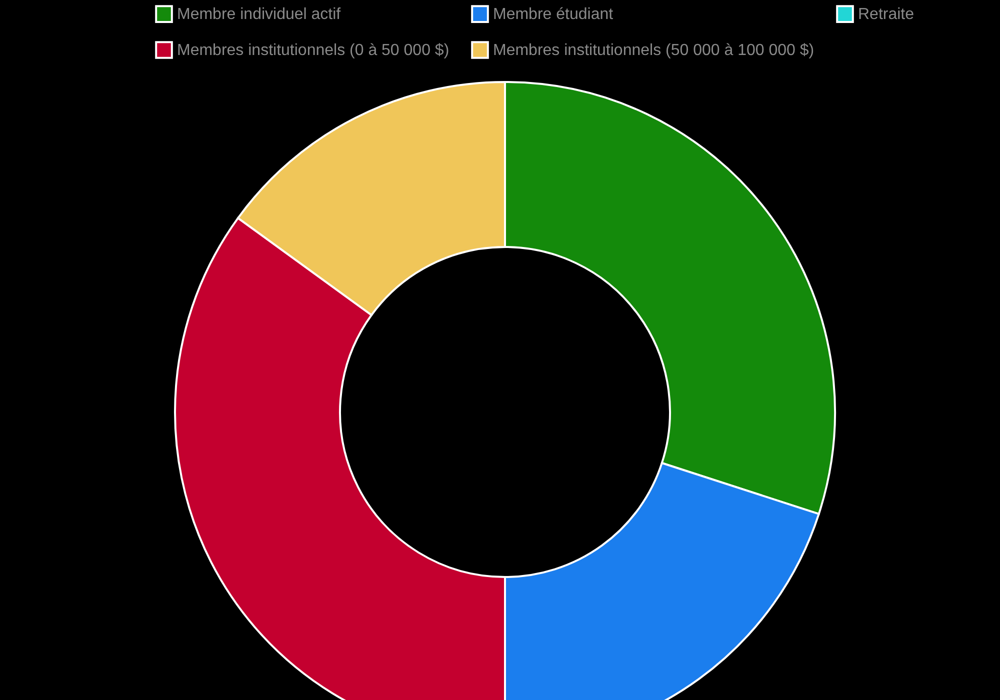 The width and height of the screenshot is (1000, 700). Describe the element at coordinates (886, 15) in the screenshot. I see `legend-label: Retraite` at that location.